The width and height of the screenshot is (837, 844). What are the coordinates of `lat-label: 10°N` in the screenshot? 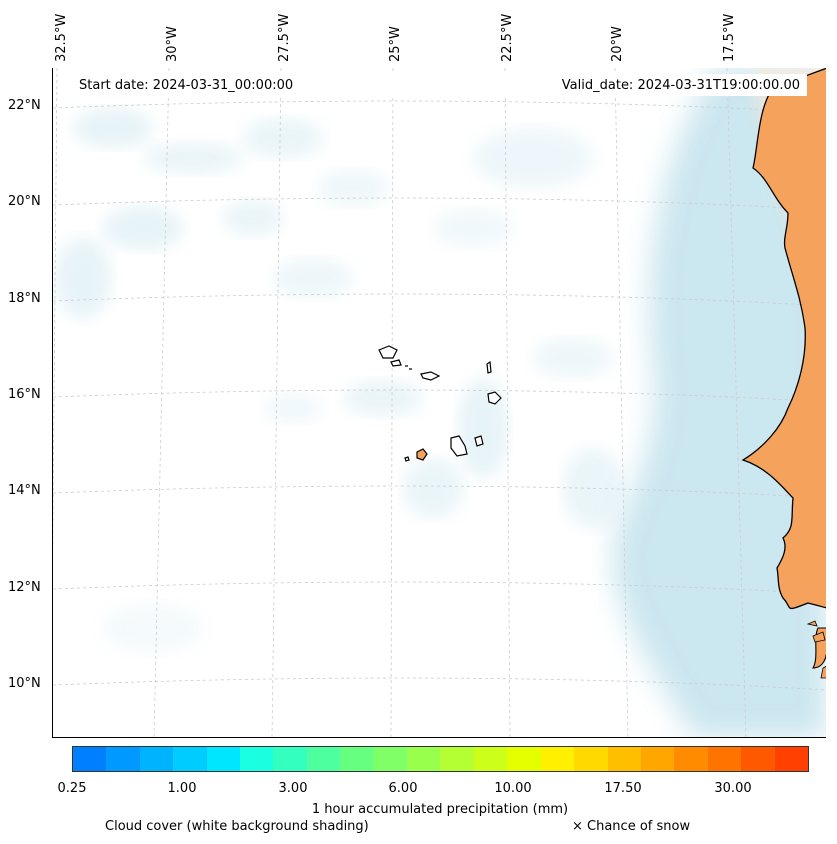 It's located at (24, 683).